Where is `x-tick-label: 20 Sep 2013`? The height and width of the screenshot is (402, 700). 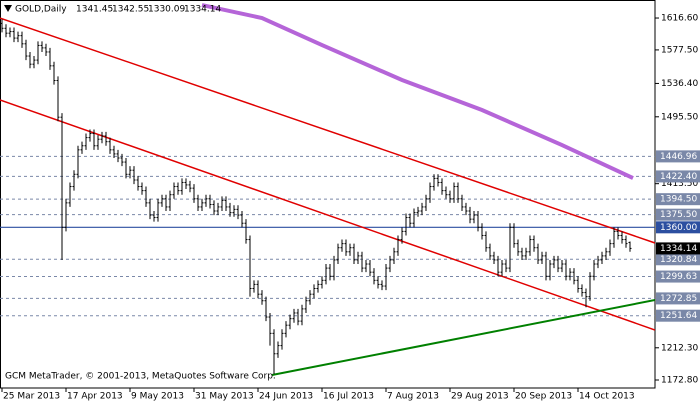
x-tick-label: 20 Sep 2013 is located at coordinates (543, 397).